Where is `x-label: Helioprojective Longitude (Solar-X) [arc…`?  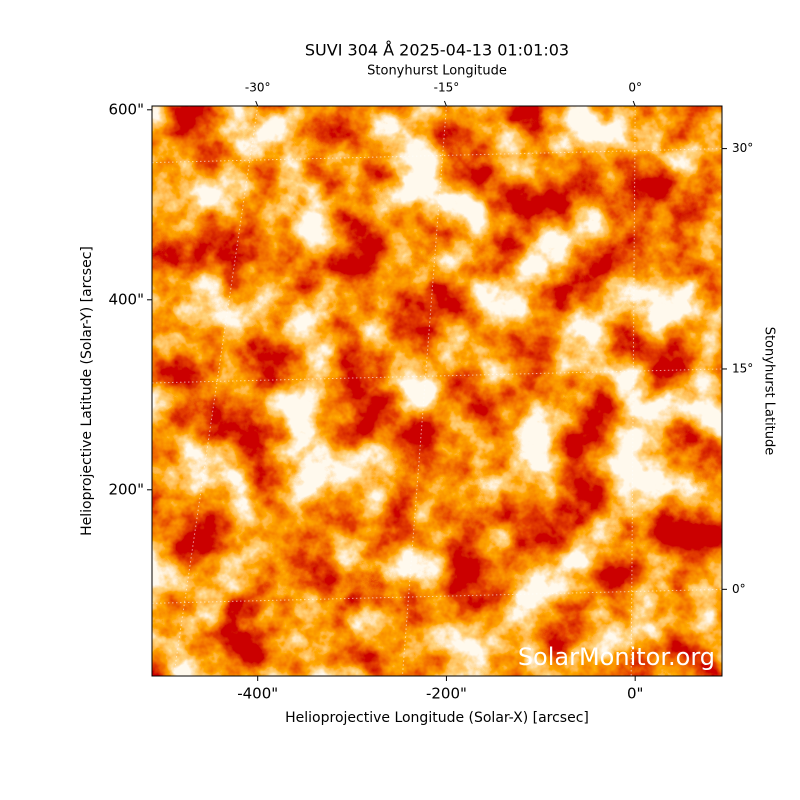
x-label: Helioprojective Longitude (Solar-X) [arc… is located at coordinates (437, 718).